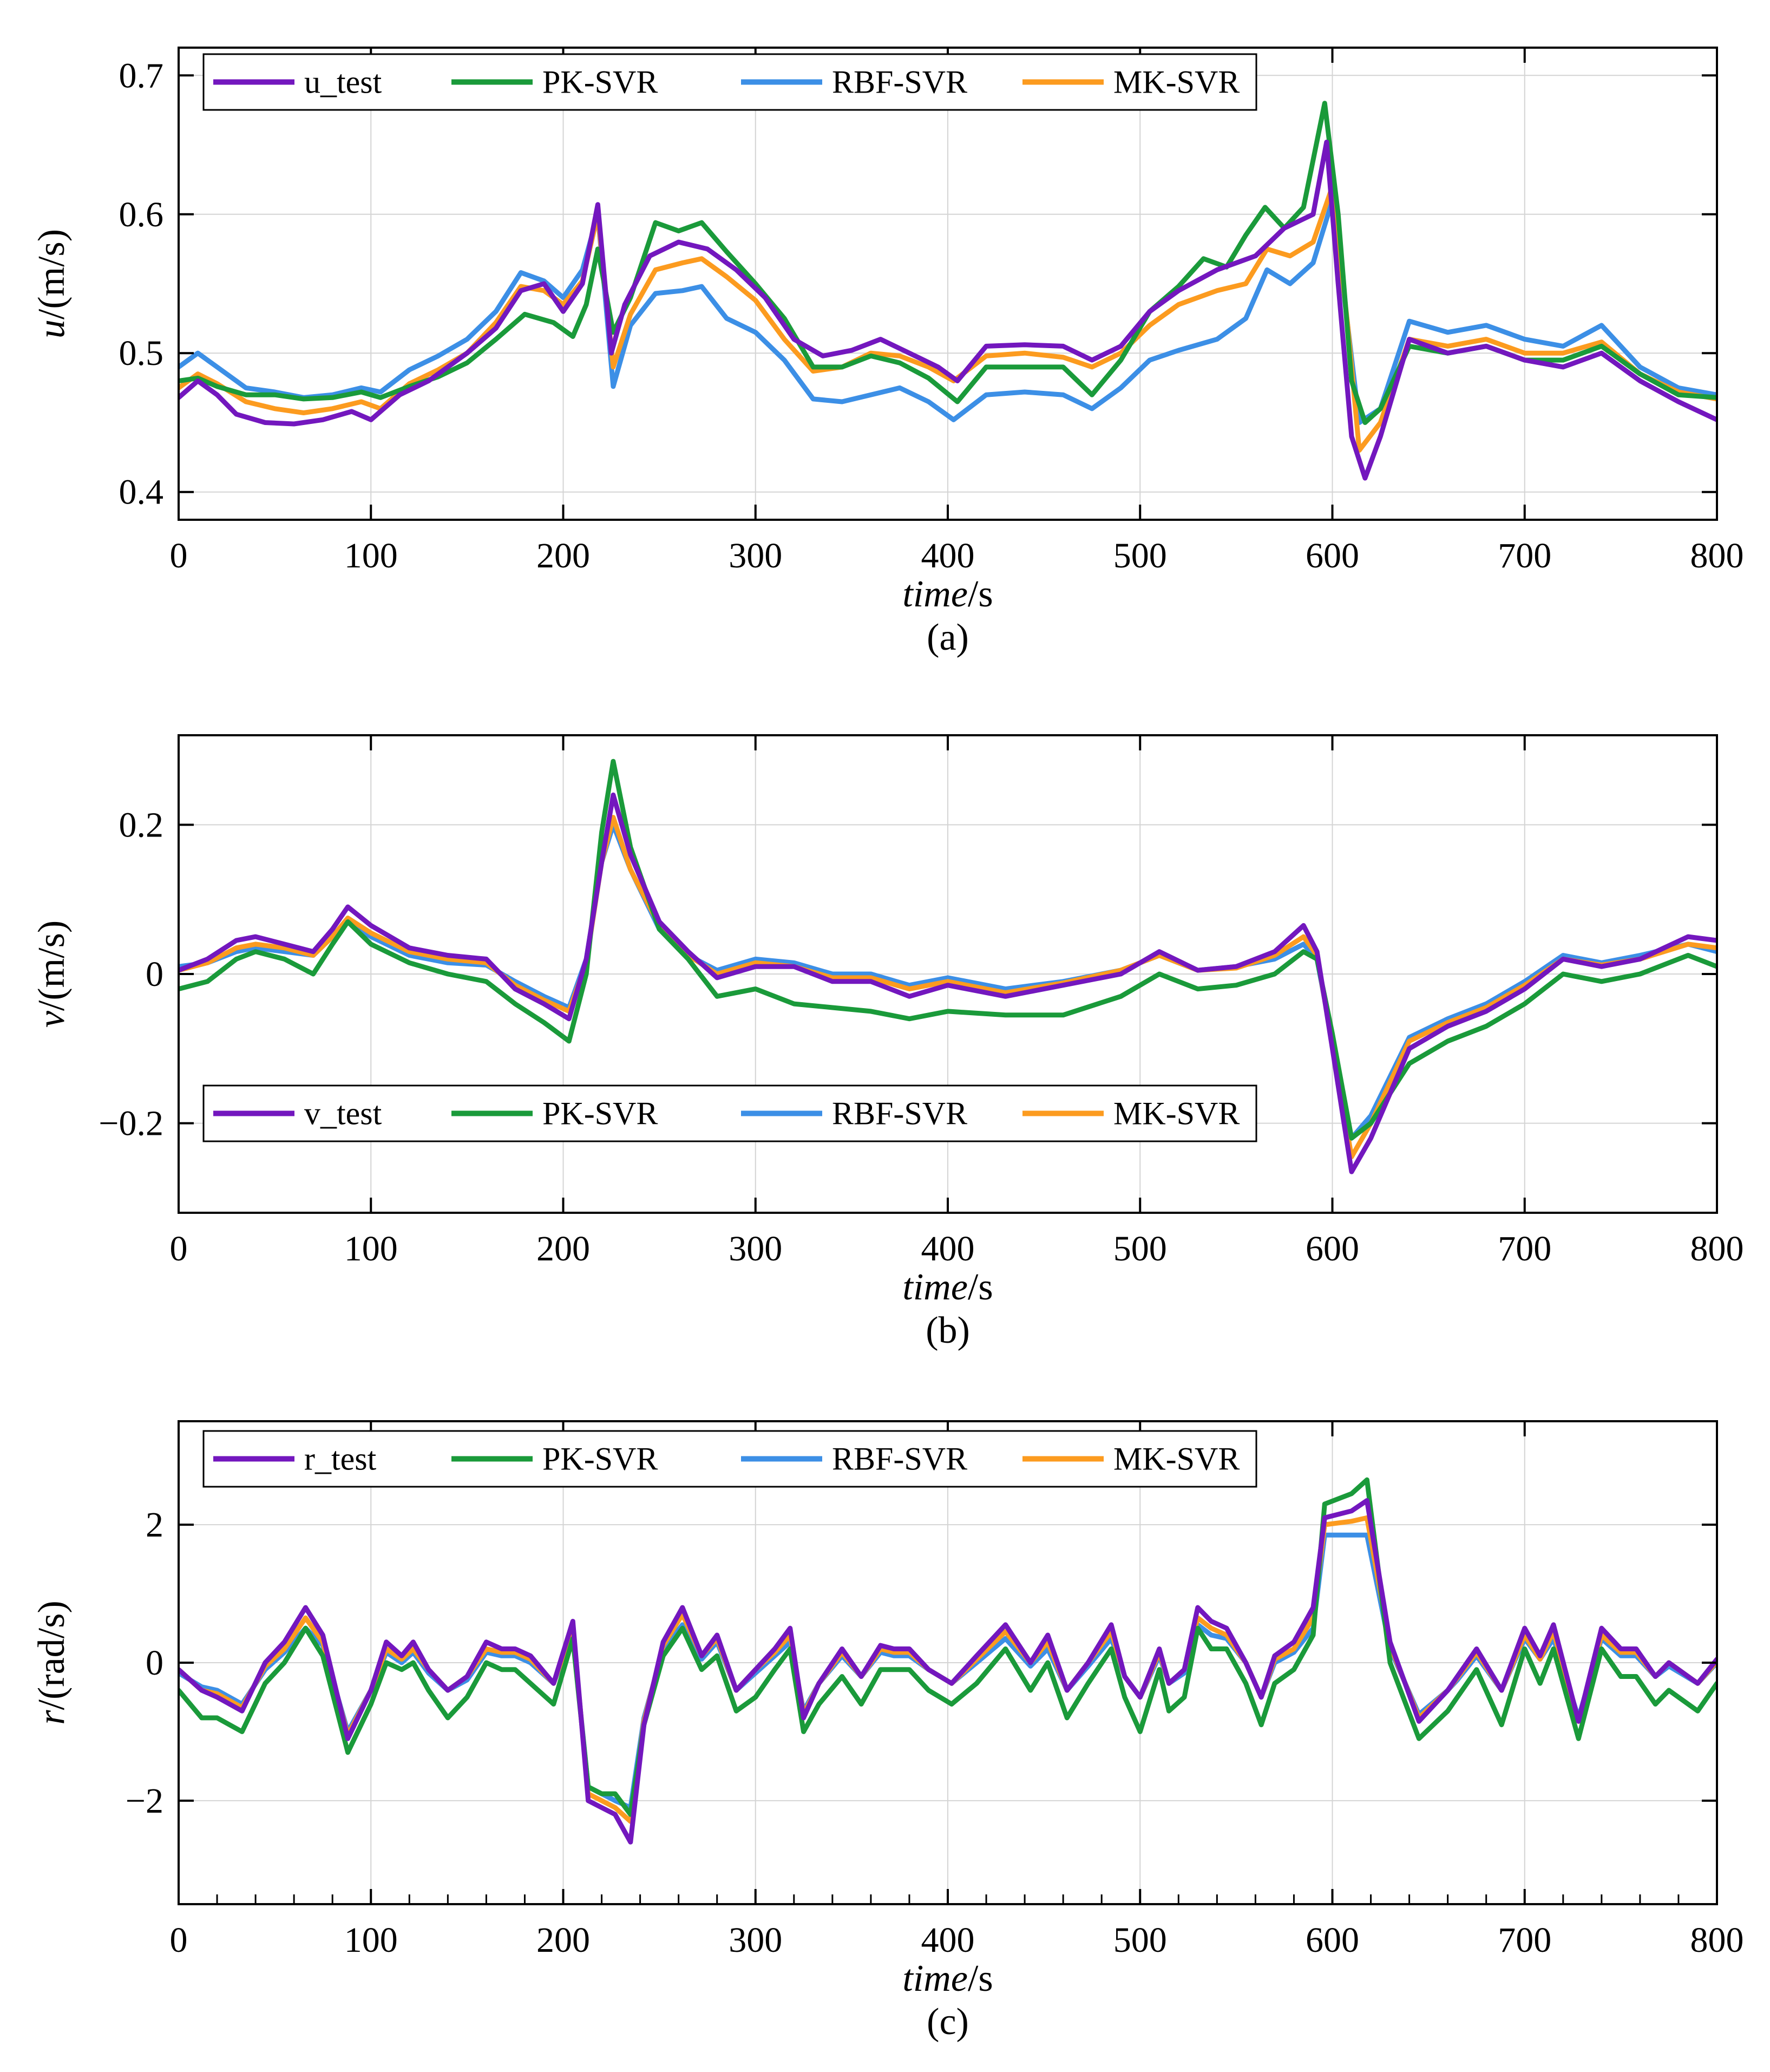  I want to click on y-tick-label: −0.2, so click(131, 1123).